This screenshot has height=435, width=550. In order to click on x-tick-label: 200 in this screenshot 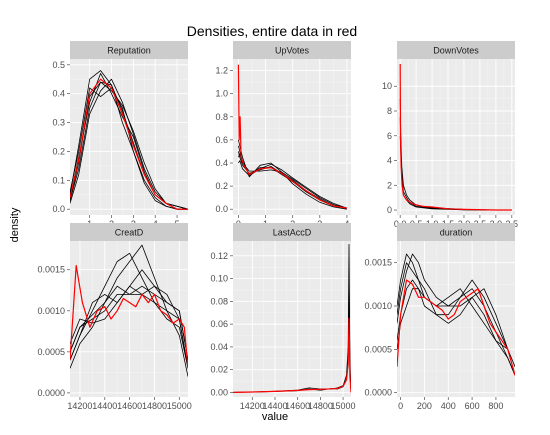, I will do `click(424, 406)`.